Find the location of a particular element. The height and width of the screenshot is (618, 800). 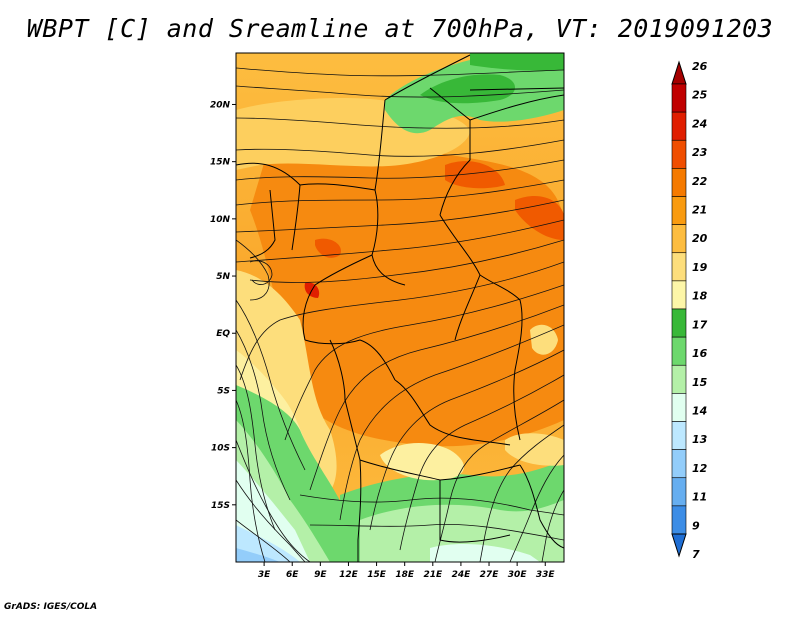

colorbar-label: 19 is located at coordinates (700, 267).